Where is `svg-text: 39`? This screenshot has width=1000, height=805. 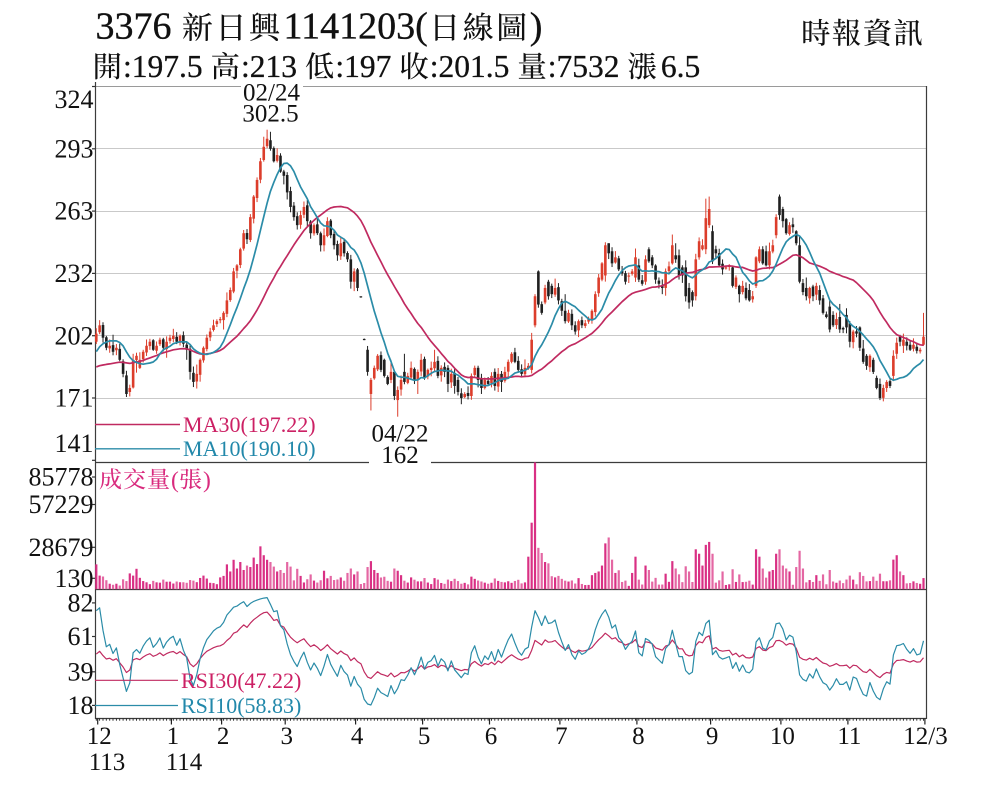
svg-text: 39 is located at coordinates (81, 671).